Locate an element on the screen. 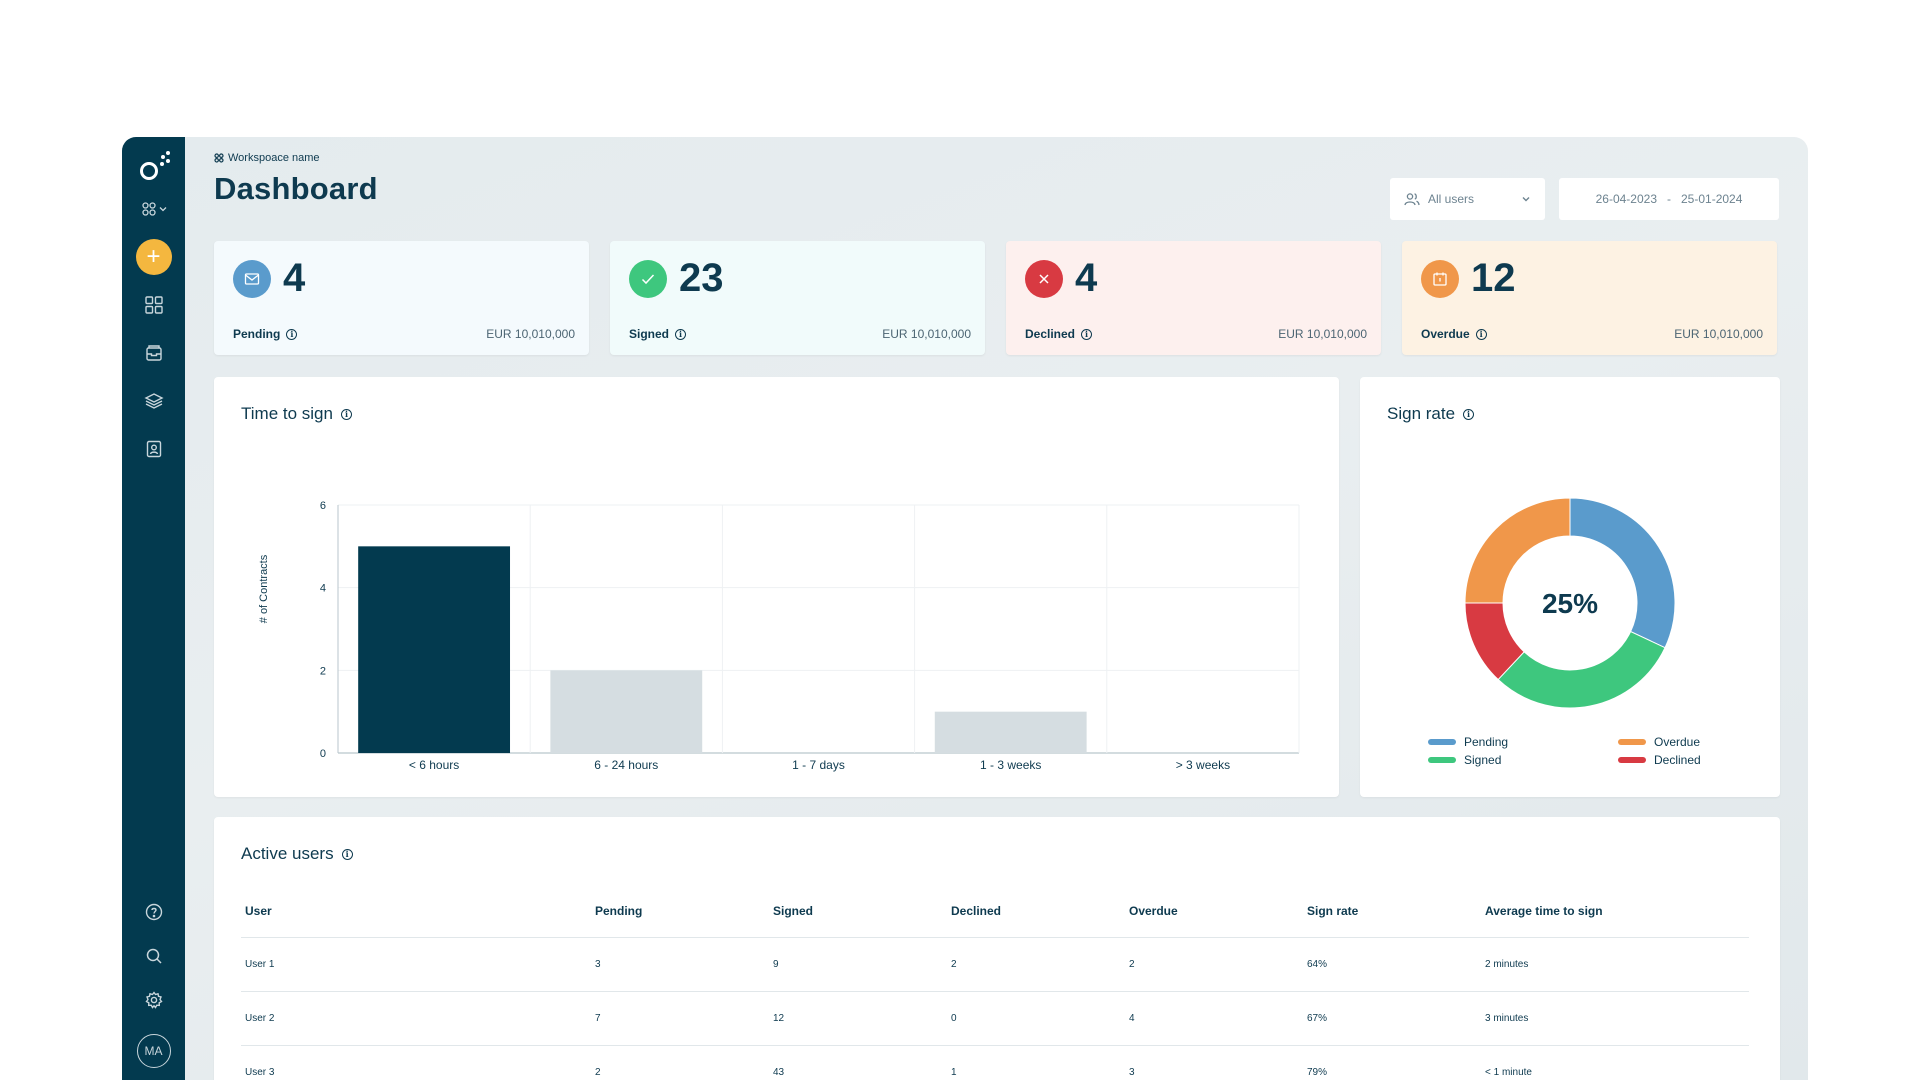  table-cell: 43 is located at coordinates (858, 1062).